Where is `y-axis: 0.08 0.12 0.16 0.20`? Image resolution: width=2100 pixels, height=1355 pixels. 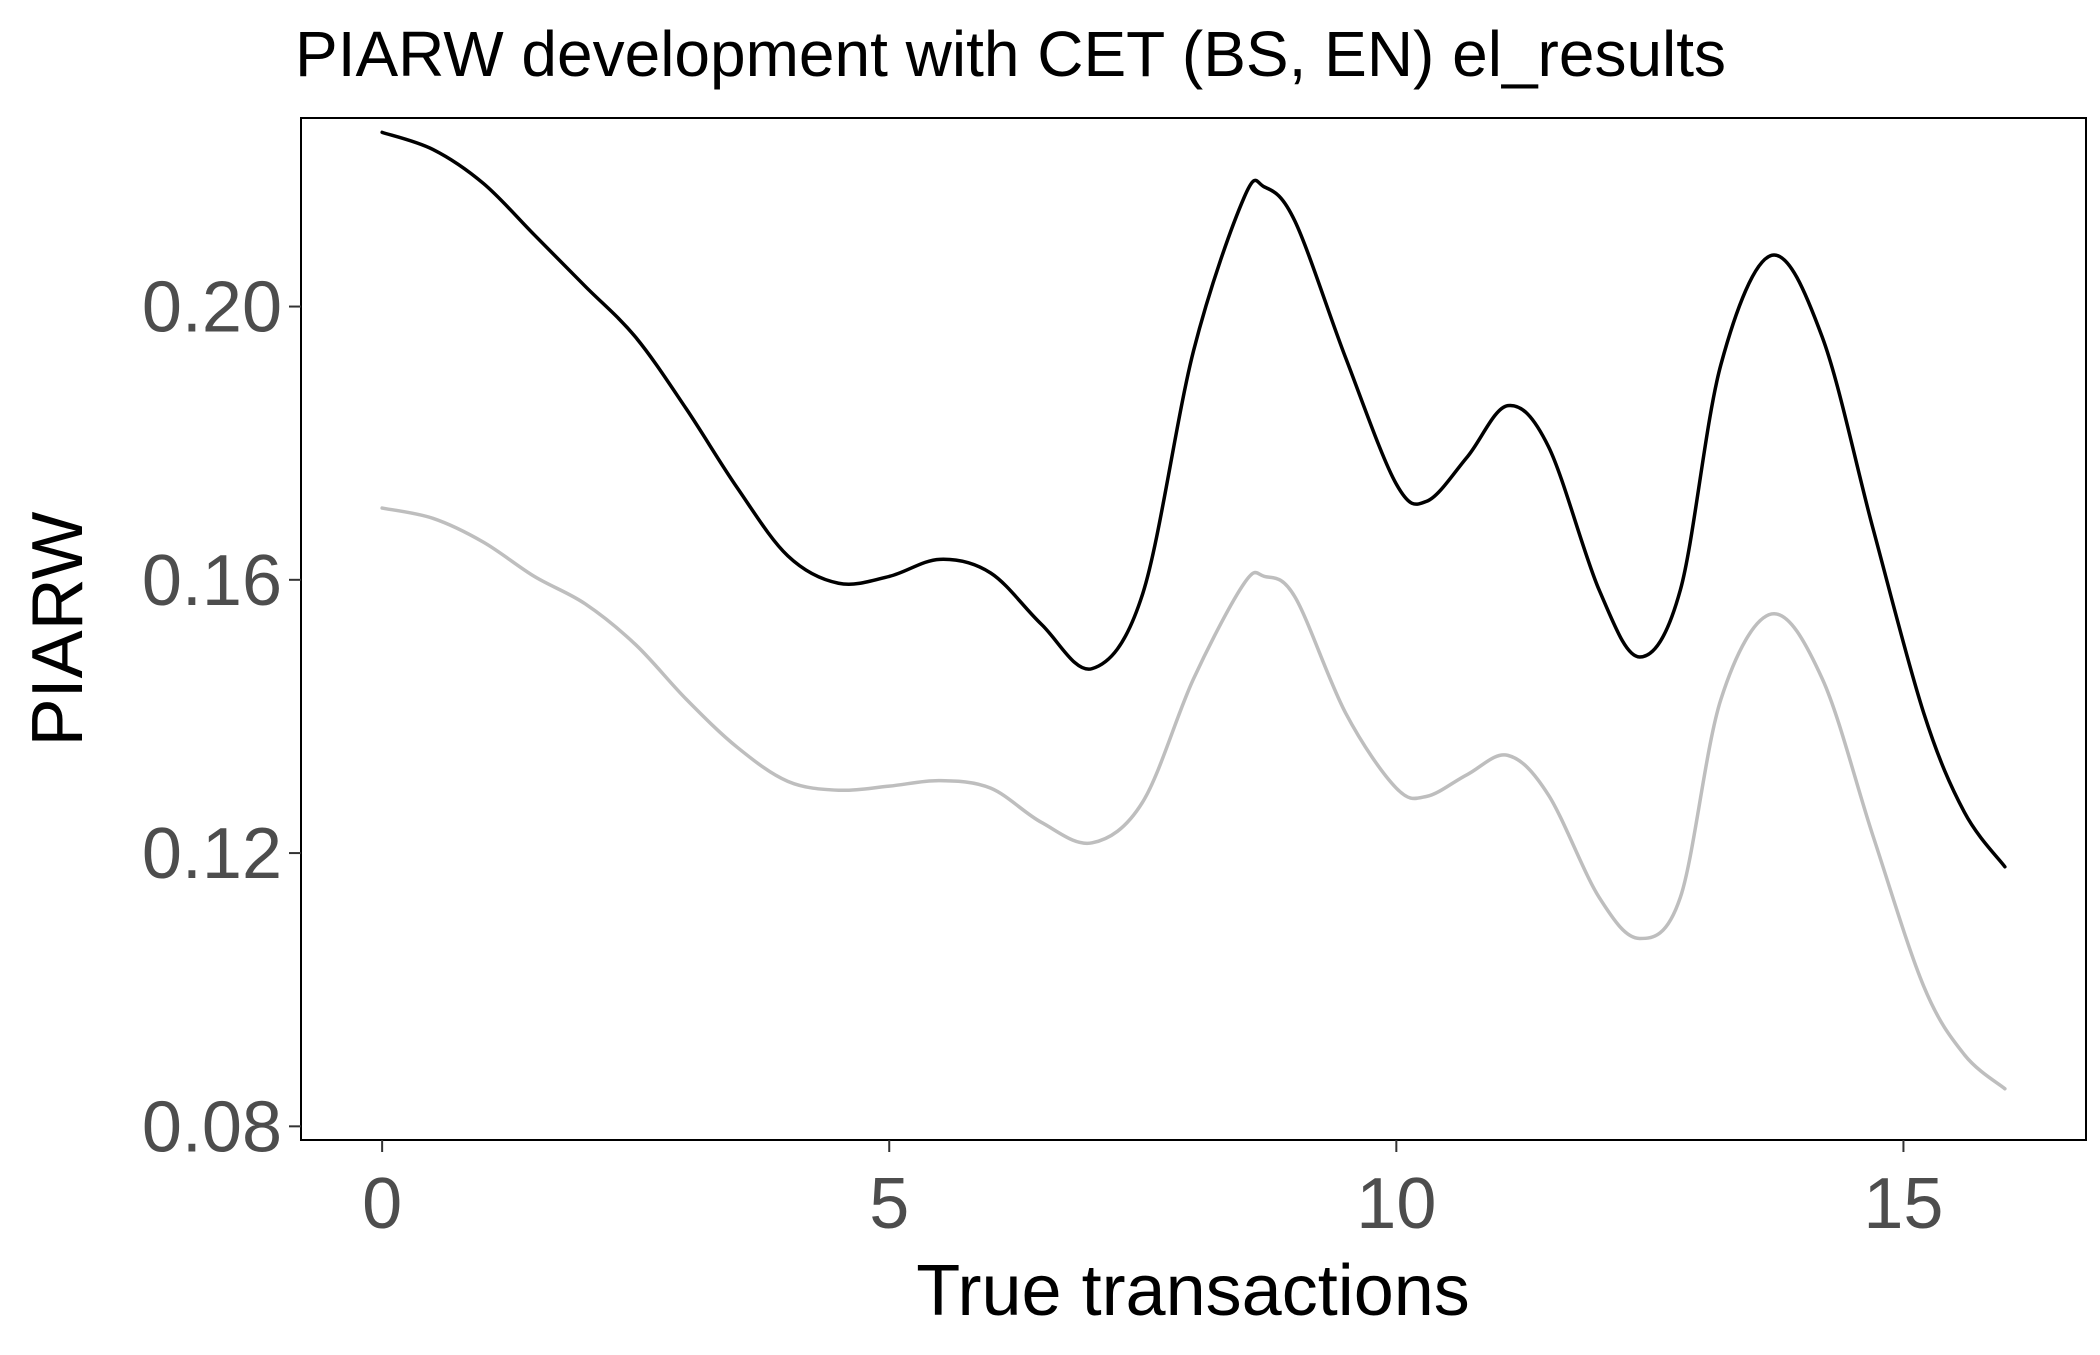
y-axis: 0.08 0.12 0.16 0.20 is located at coordinates (221, 717).